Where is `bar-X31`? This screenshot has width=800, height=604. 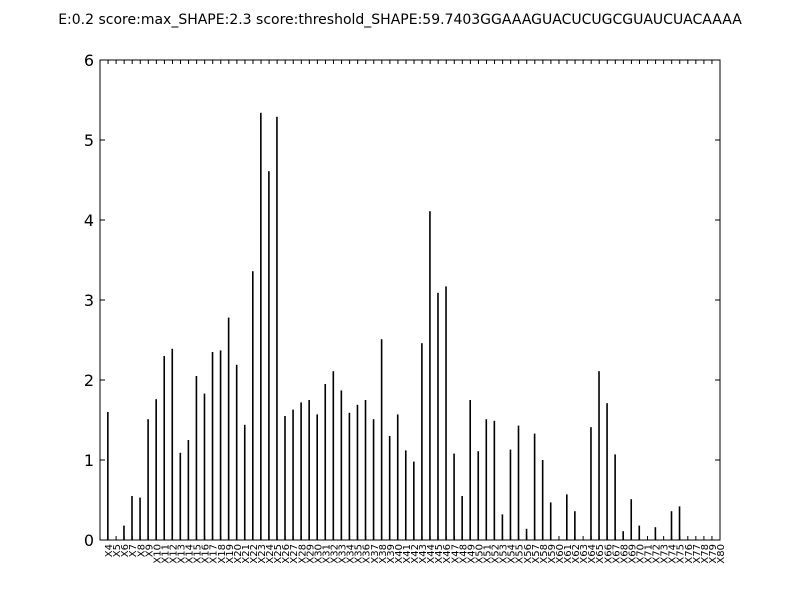 bar-X31 is located at coordinates (325, 462).